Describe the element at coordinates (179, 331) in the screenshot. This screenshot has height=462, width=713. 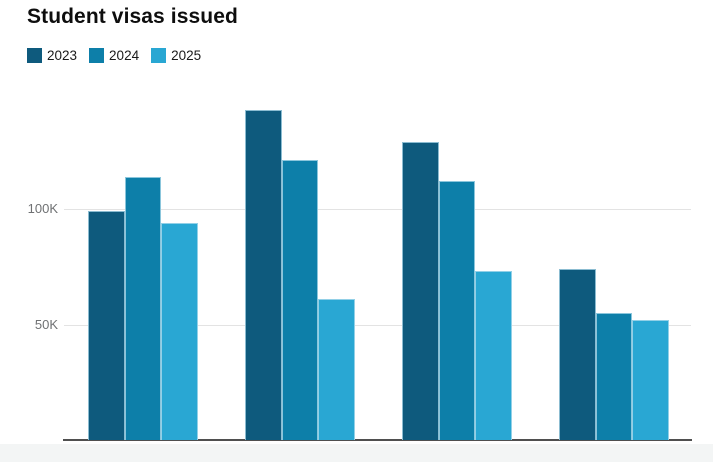
I see `bar-2025-group1` at that location.